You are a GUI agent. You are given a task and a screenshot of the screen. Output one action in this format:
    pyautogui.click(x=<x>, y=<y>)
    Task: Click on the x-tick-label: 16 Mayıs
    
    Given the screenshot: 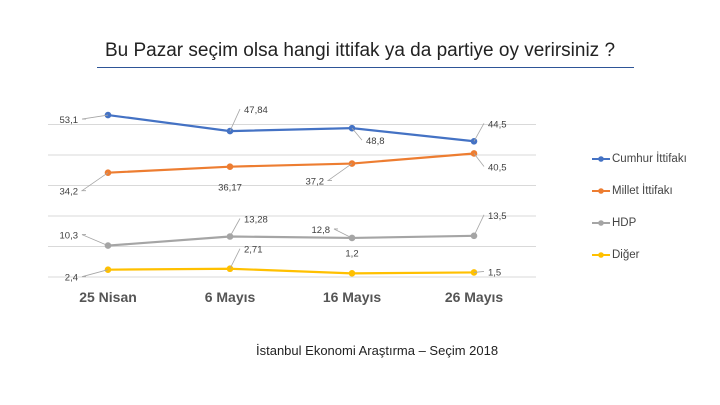 What is the action you would take?
    pyautogui.click(x=352, y=297)
    